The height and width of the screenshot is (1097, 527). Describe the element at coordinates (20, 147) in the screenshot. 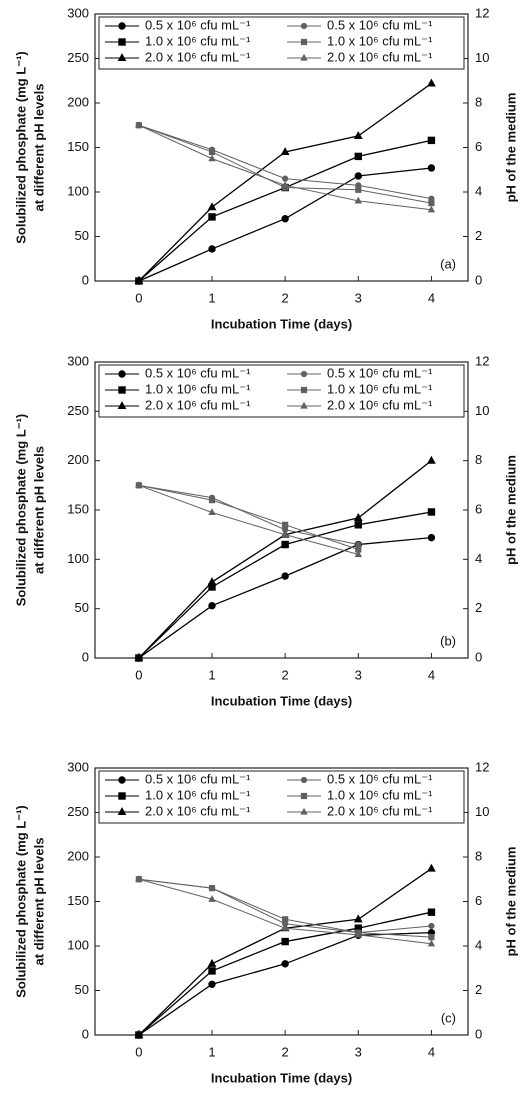

I see `y-axis-label: Solubilized phosphate (mg L⁻¹)` at that location.